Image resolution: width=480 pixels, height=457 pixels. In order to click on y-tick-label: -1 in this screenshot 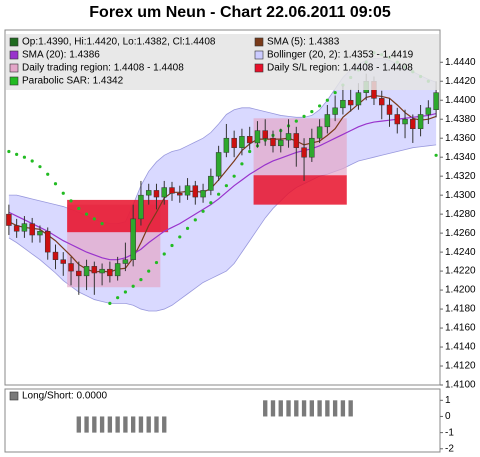, I will do `click(449, 432)`.